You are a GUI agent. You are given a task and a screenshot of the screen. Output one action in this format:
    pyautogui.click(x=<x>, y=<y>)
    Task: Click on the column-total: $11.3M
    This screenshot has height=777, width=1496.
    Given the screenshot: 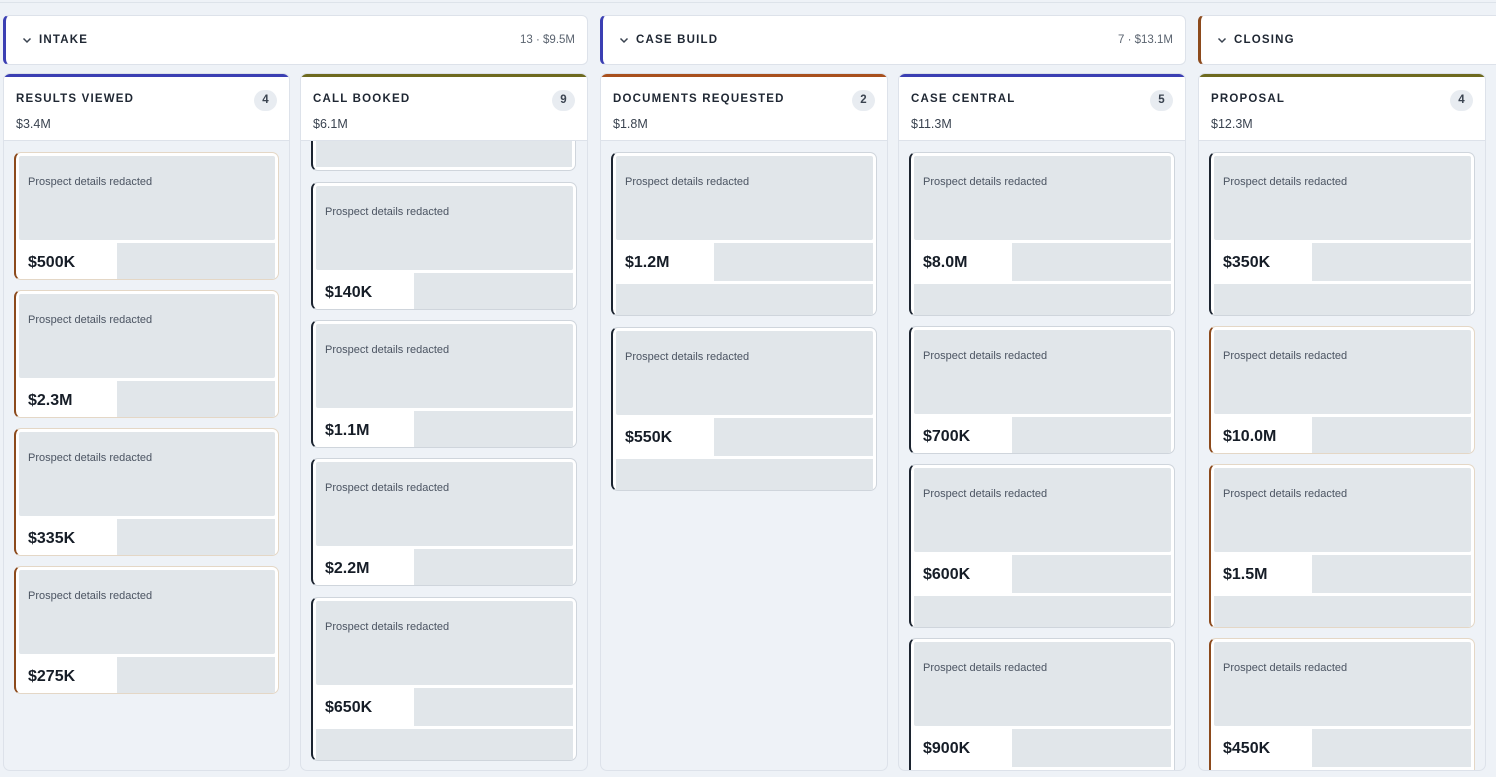 What is the action you would take?
    pyautogui.click(x=931, y=124)
    